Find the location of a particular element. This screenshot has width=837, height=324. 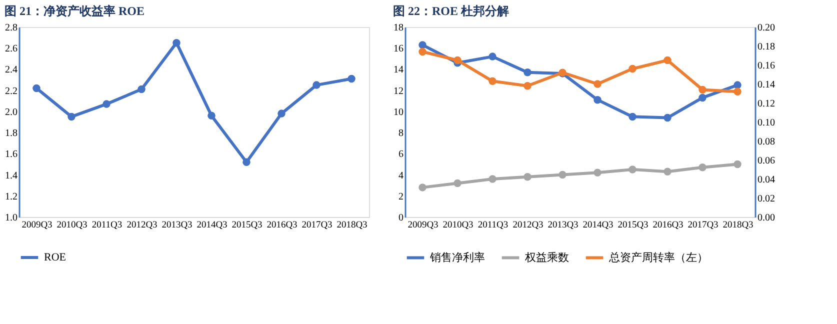

y-tick-label: 2.8 is located at coordinates (11, 28).